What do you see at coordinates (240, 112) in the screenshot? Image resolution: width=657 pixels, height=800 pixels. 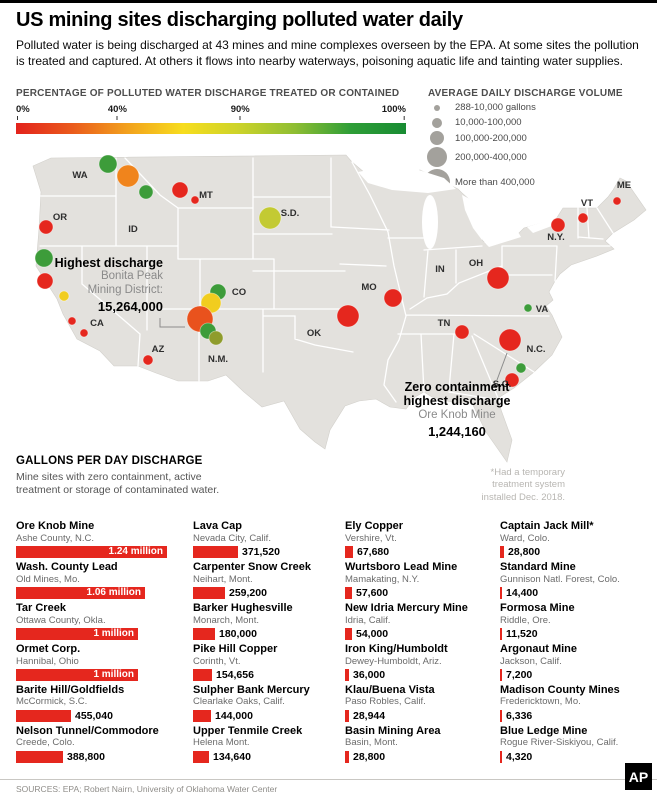 I see `gradient-tick: 90%` at bounding box center [240, 112].